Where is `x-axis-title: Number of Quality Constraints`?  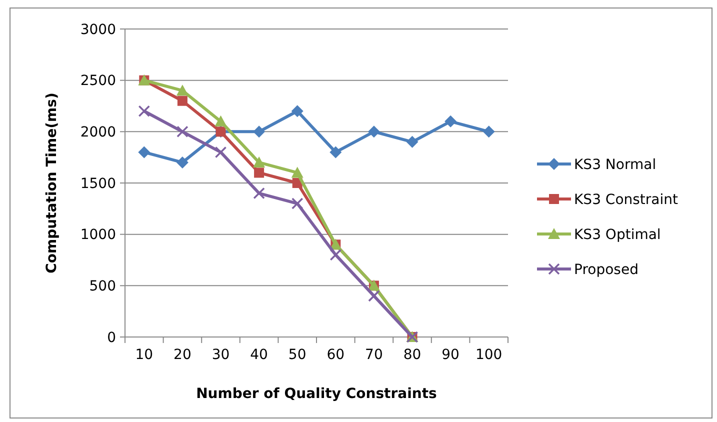
x-axis-title: Number of Quality Constraints is located at coordinates (316, 394).